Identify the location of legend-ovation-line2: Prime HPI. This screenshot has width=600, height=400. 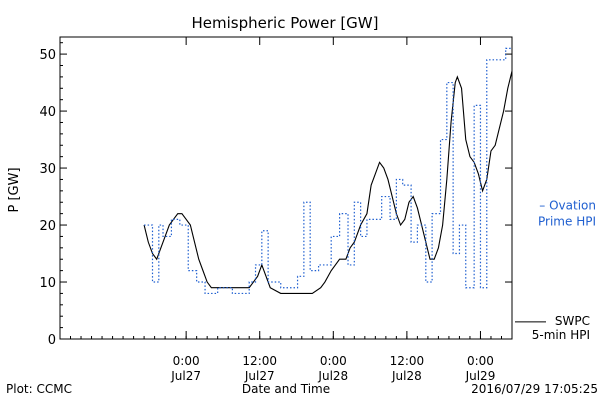
(567, 222).